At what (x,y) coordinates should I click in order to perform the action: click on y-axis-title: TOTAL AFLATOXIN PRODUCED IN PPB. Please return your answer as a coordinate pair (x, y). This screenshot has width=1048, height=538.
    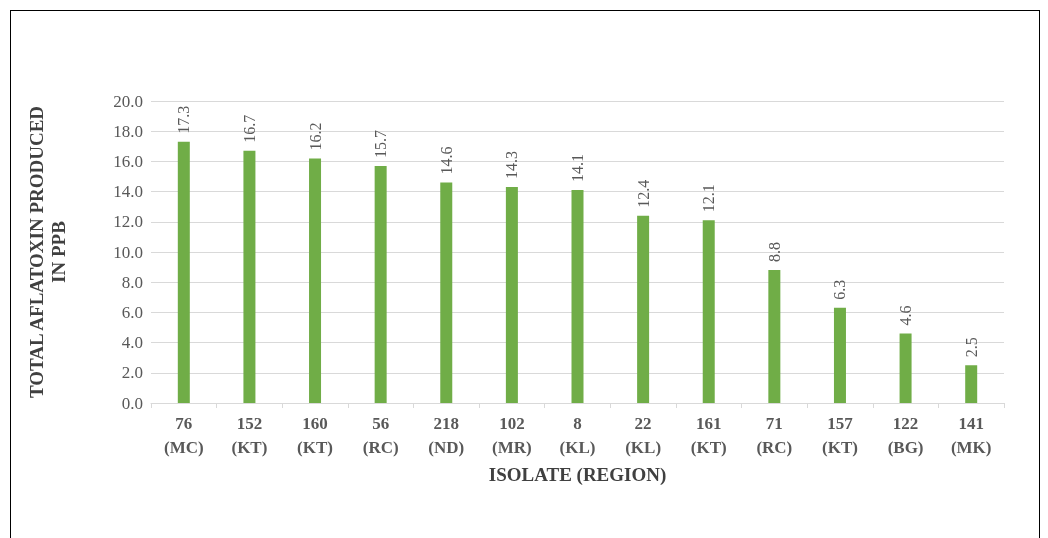
    Looking at the image, I should click on (47, 252).